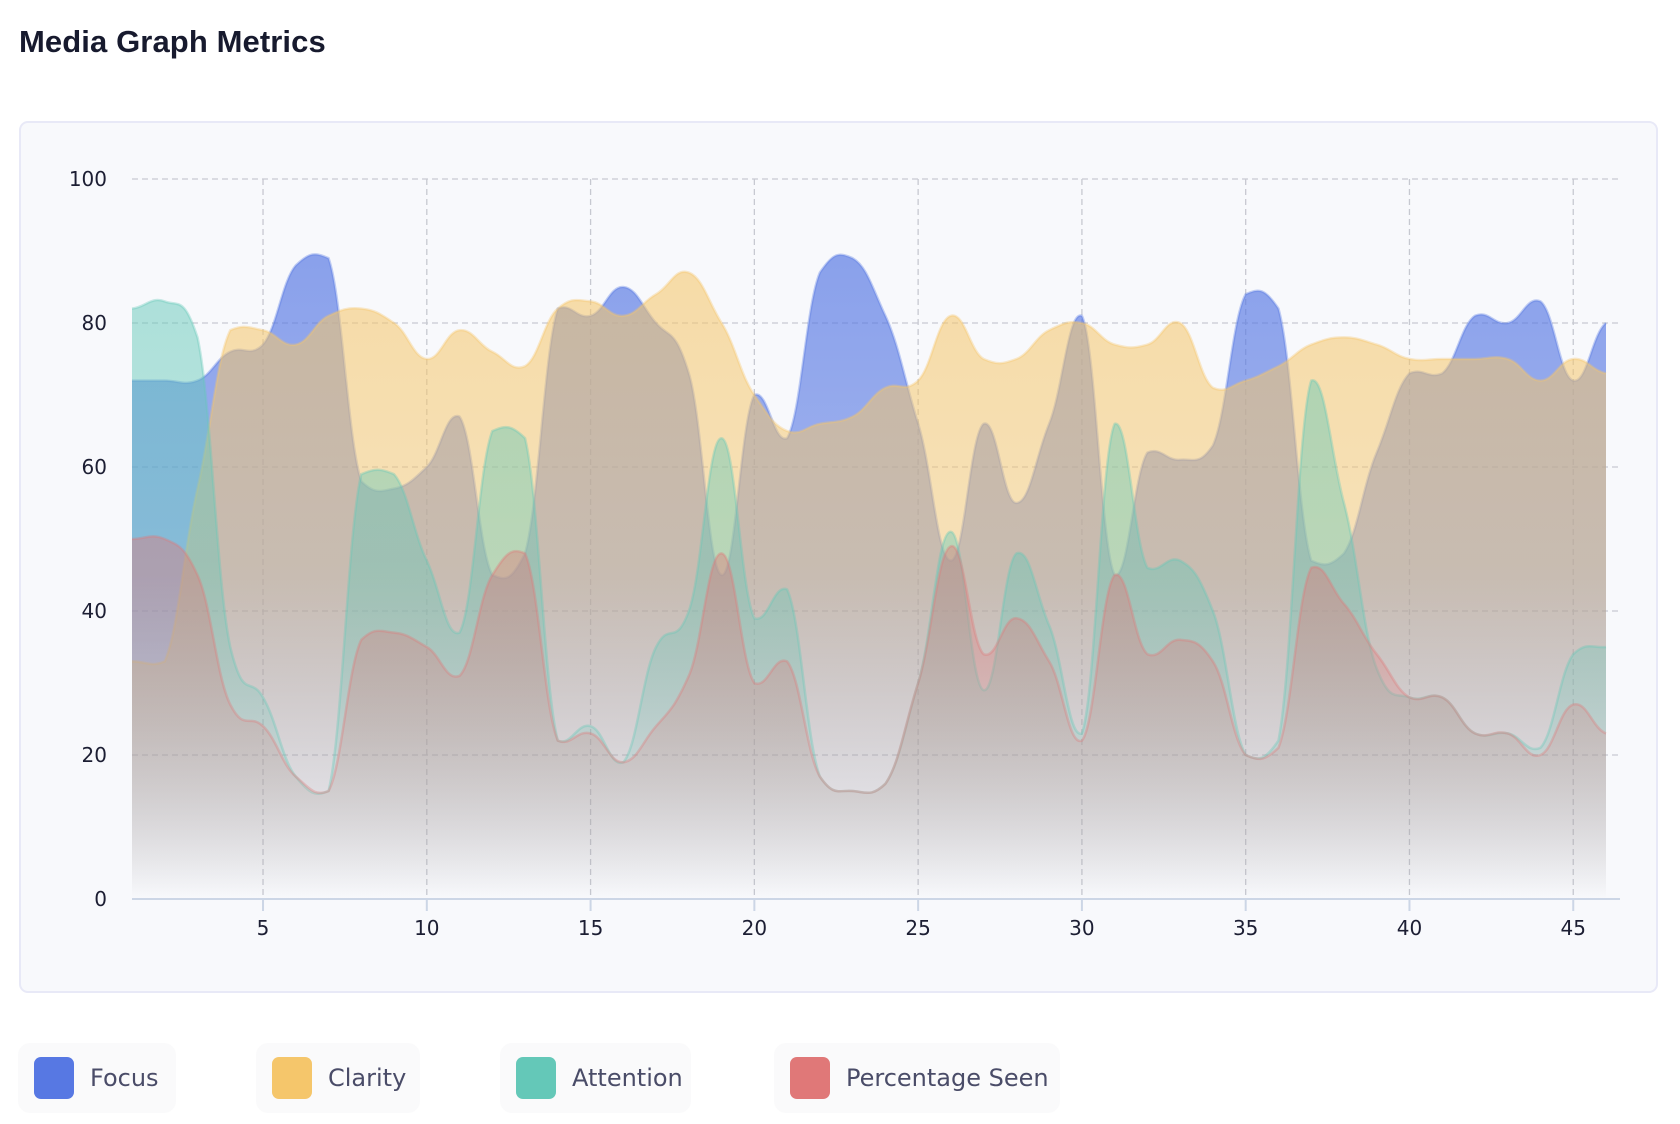  Describe the element at coordinates (94, 467) in the screenshot. I see `y-tick-label: 60` at that location.